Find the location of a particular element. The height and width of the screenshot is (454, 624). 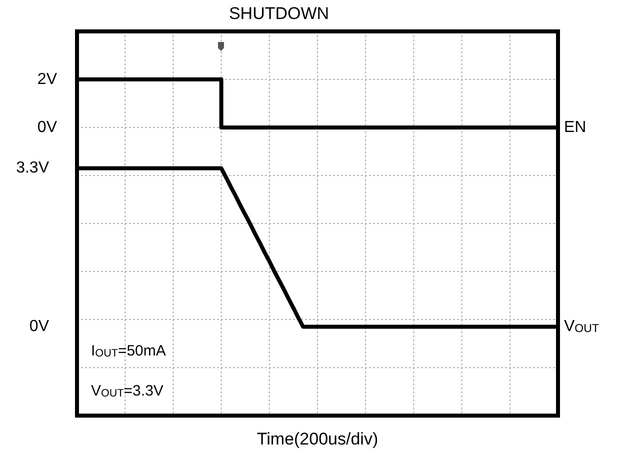

y2-tick-label: 2V is located at coordinates (47, 79).